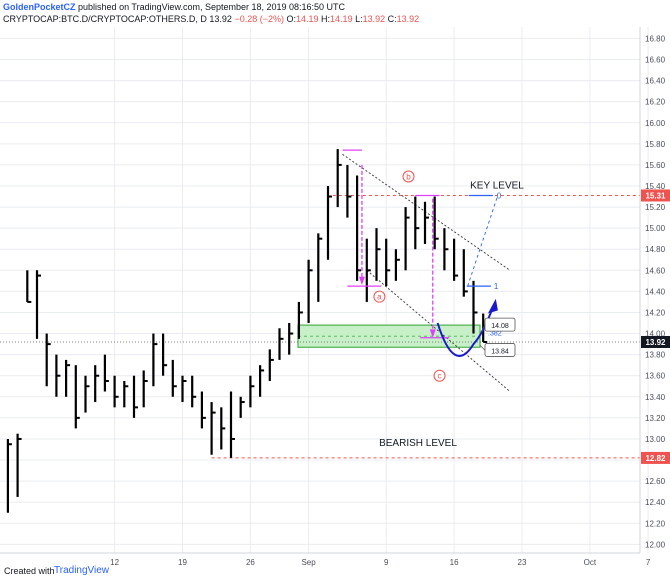  I want to click on y-tick-label: 13.40, so click(655, 397).